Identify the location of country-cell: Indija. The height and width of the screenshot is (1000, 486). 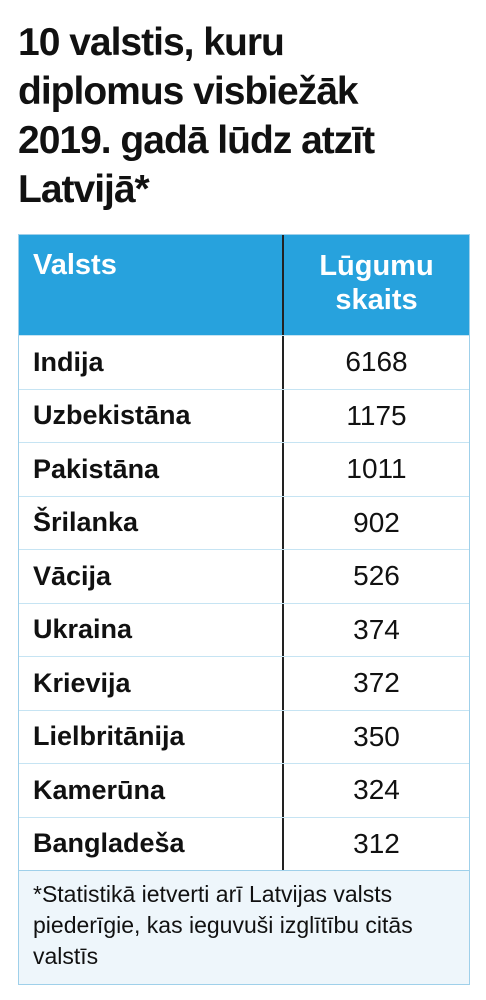
(151, 362).